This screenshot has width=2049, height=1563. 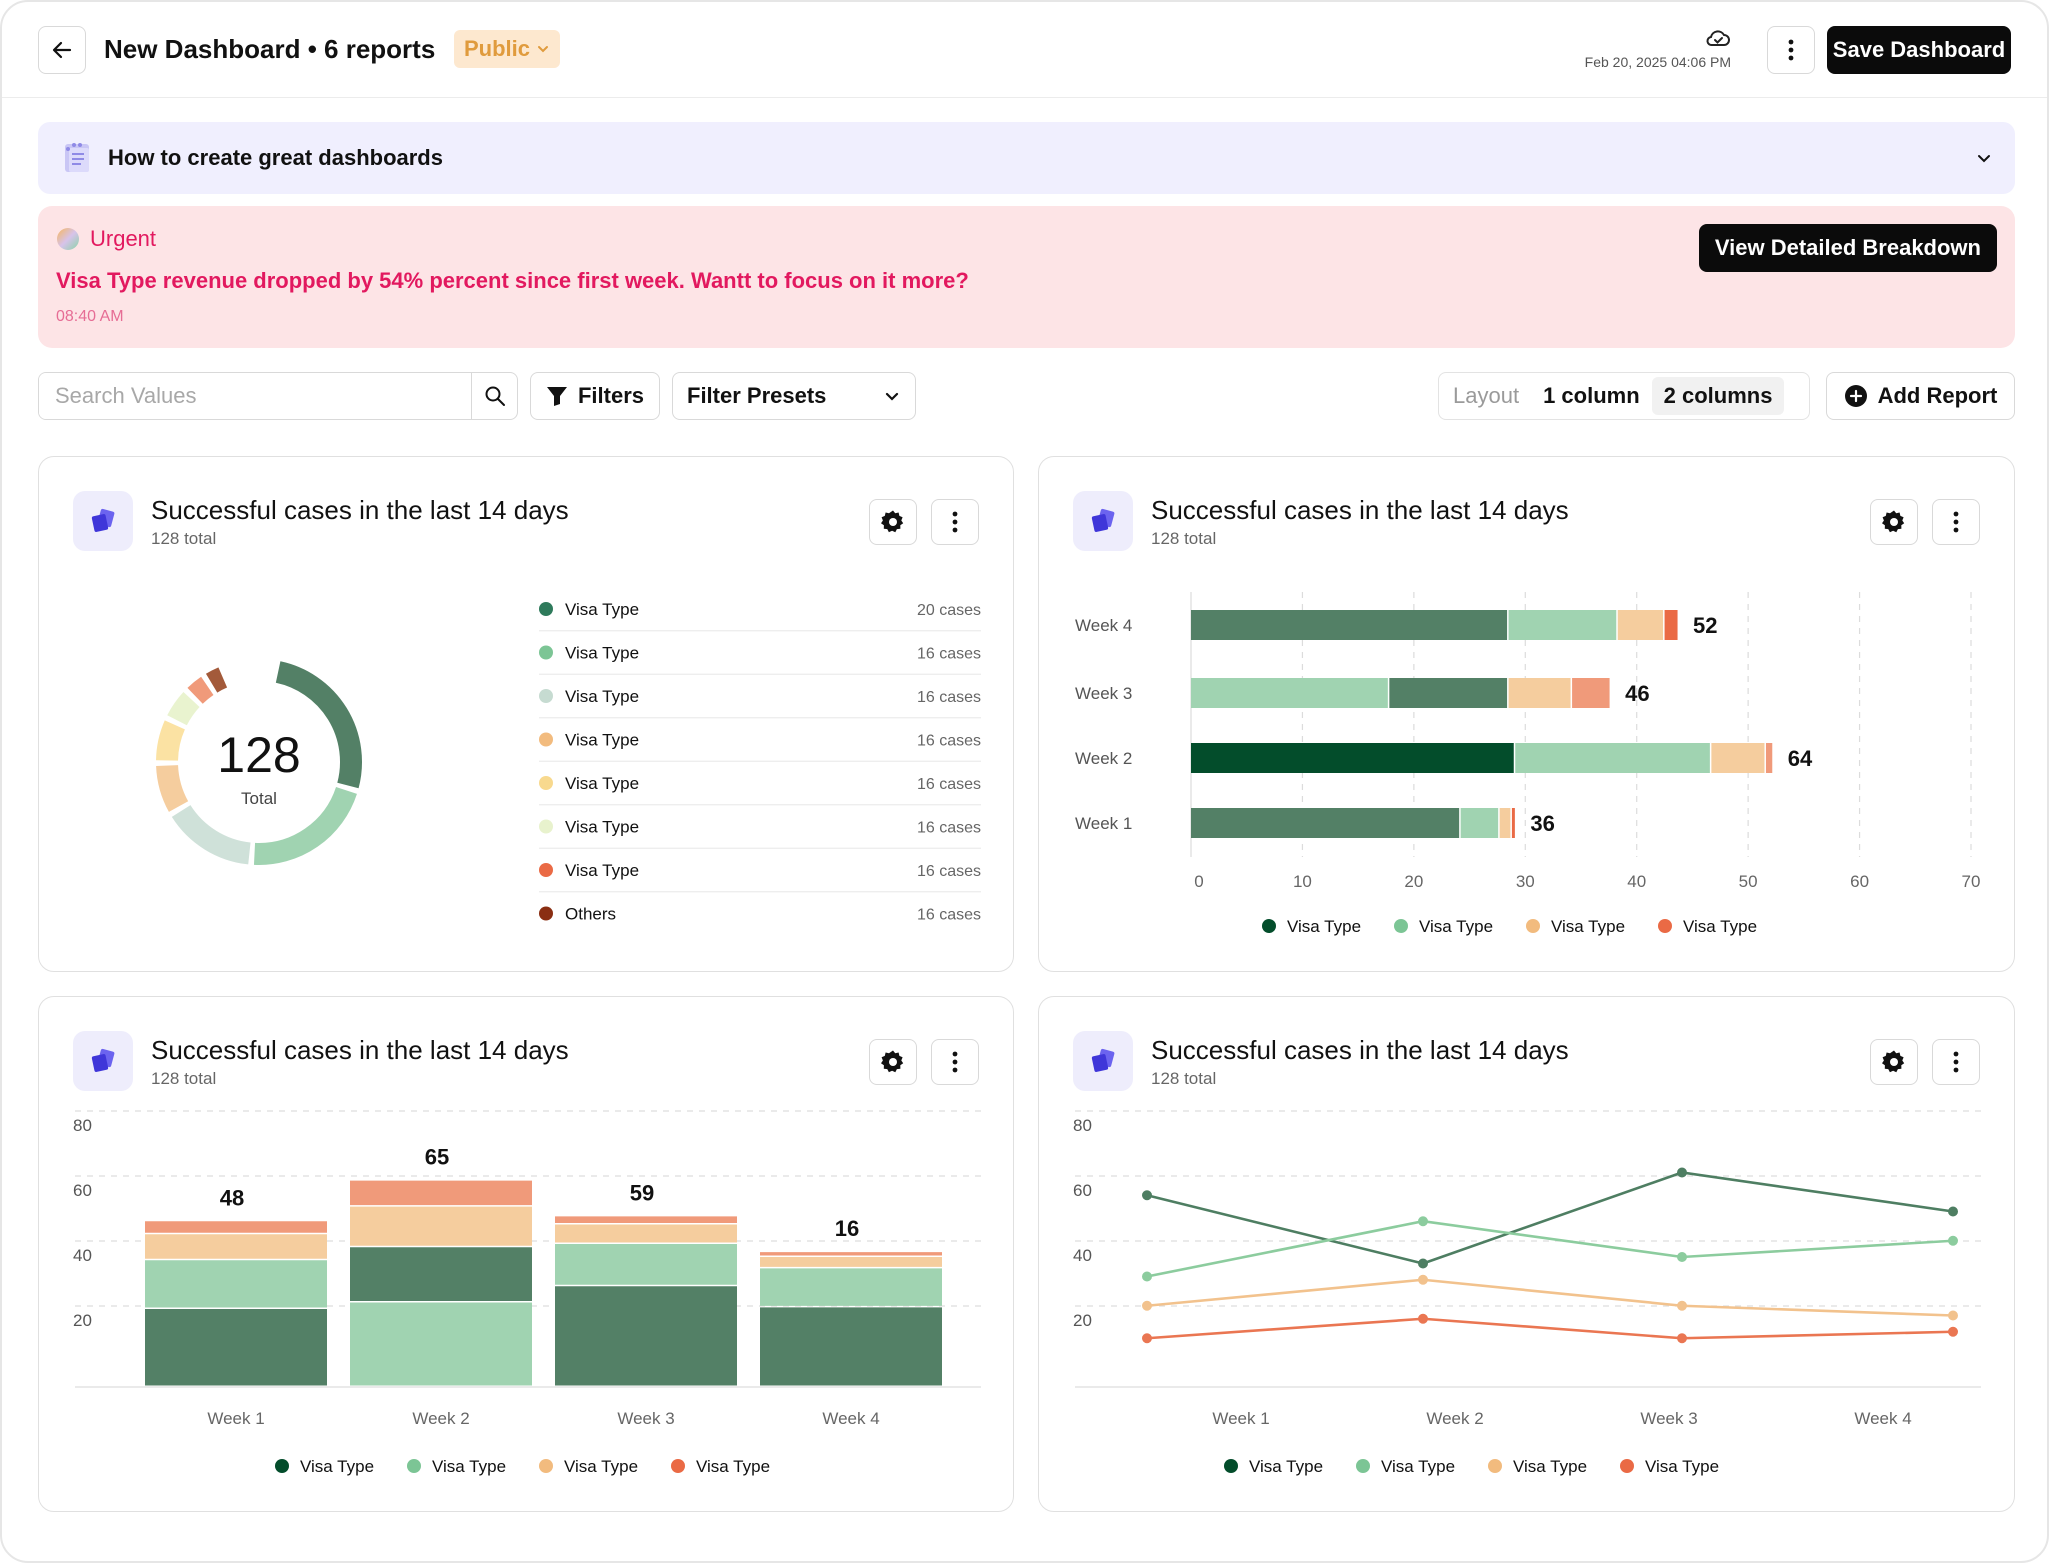 What do you see at coordinates (103, 520) in the screenshot?
I see `cards-stack-icon` at bounding box center [103, 520].